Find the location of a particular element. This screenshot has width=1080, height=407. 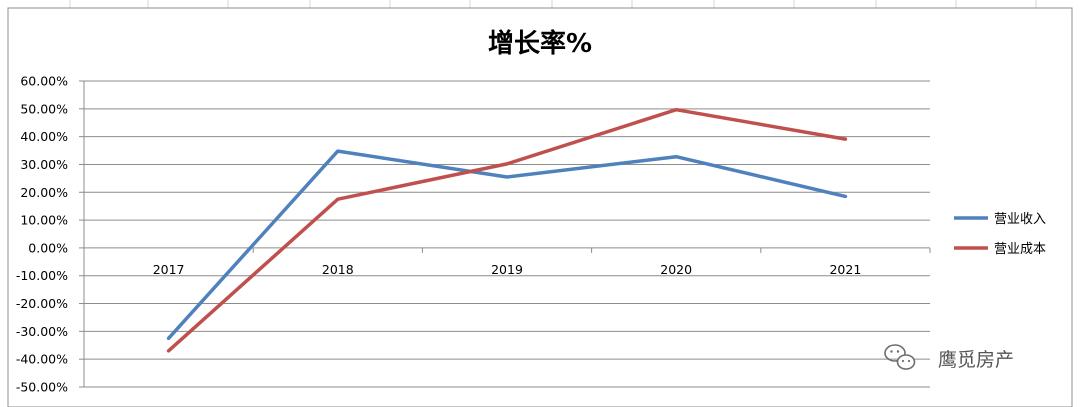

y-tick-label: -30.00% is located at coordinates (42, 331).